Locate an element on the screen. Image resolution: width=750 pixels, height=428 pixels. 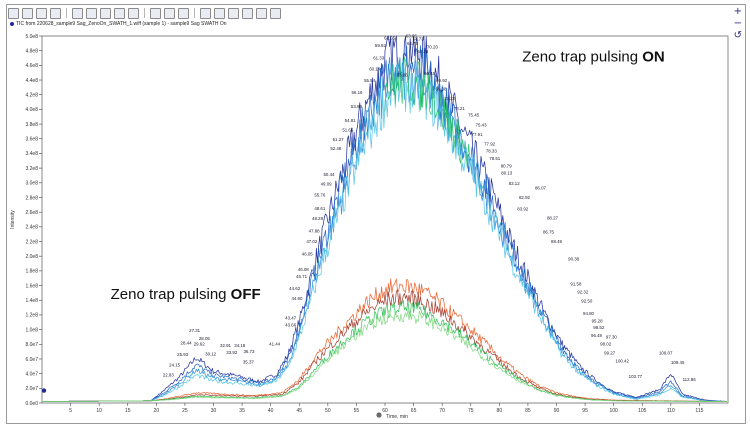
peak-label: 63.06 is located at coordinates (403, 74).